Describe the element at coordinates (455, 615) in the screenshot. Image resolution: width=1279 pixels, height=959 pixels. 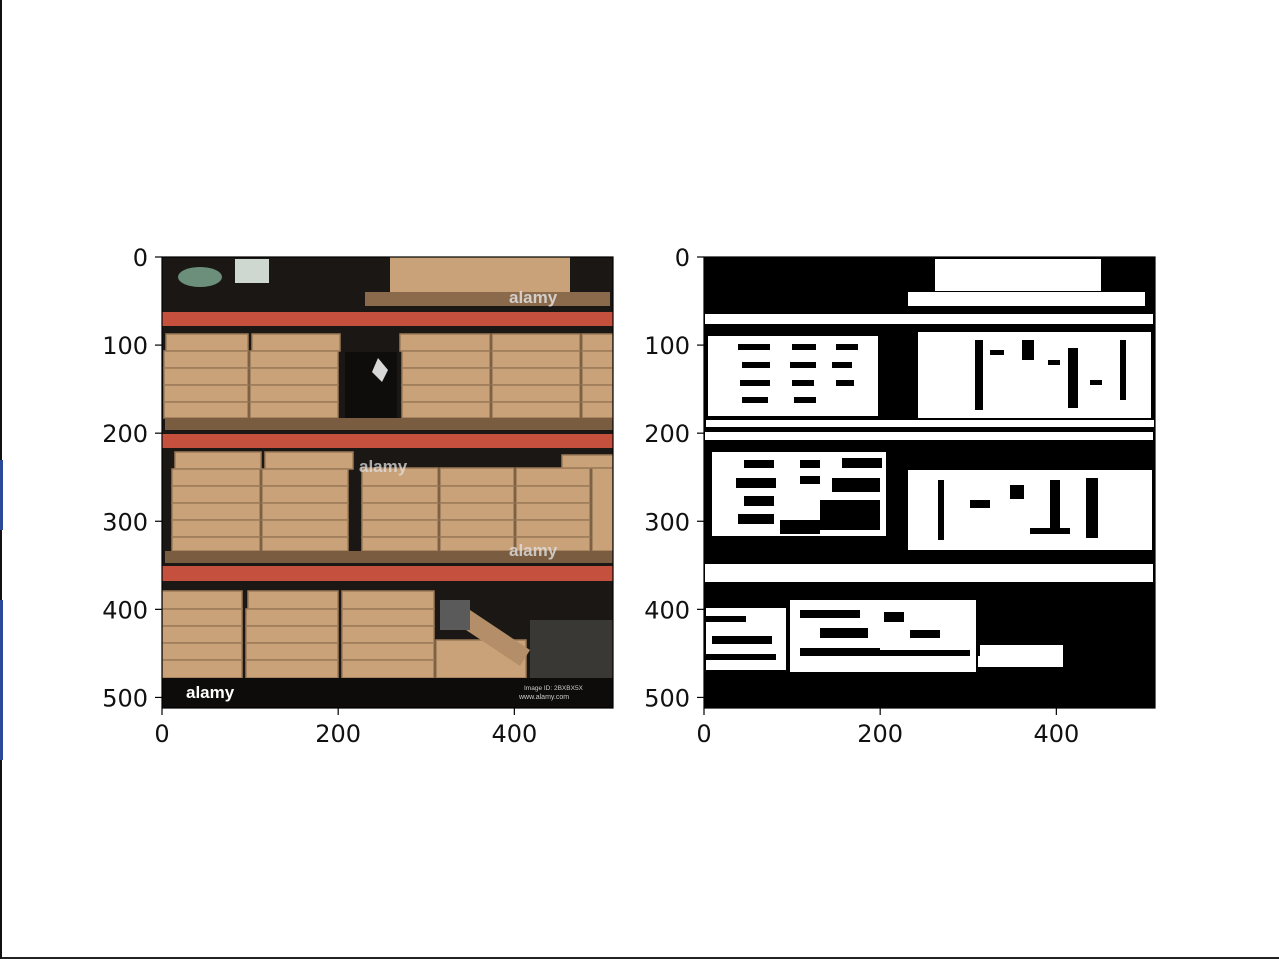
I see `dark-object` at that location.